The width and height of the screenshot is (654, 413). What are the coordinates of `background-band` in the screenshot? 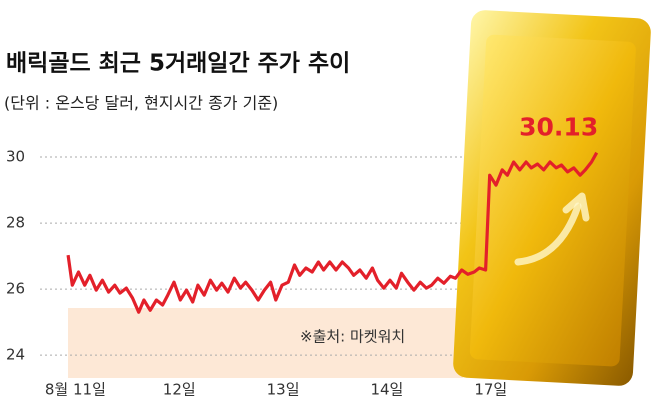 It's located at (265, 343).